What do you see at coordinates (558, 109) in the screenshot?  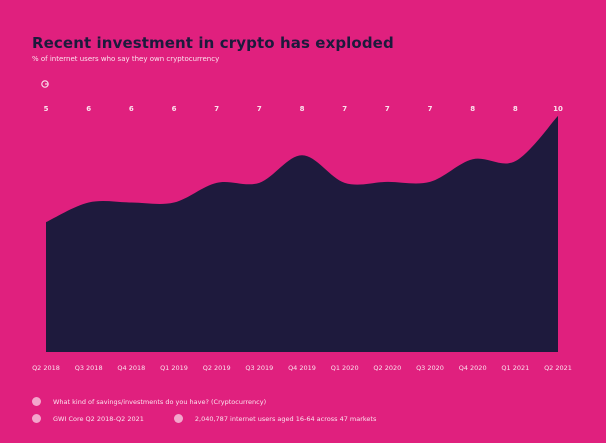 I see `value-label: 10` at bounding box center [558, 109].